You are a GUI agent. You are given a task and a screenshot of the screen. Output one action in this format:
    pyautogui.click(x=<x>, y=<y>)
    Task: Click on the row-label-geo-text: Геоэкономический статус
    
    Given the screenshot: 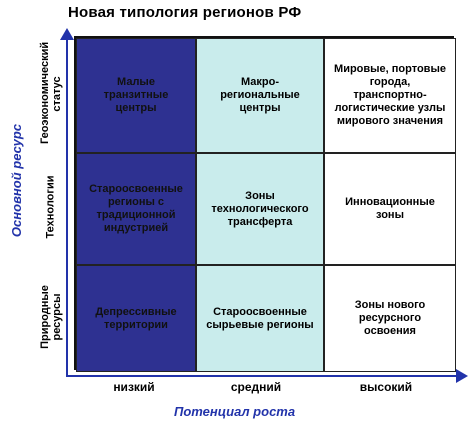 What is the action you would take?
    pyautogui.click(x=51, y=92)
    